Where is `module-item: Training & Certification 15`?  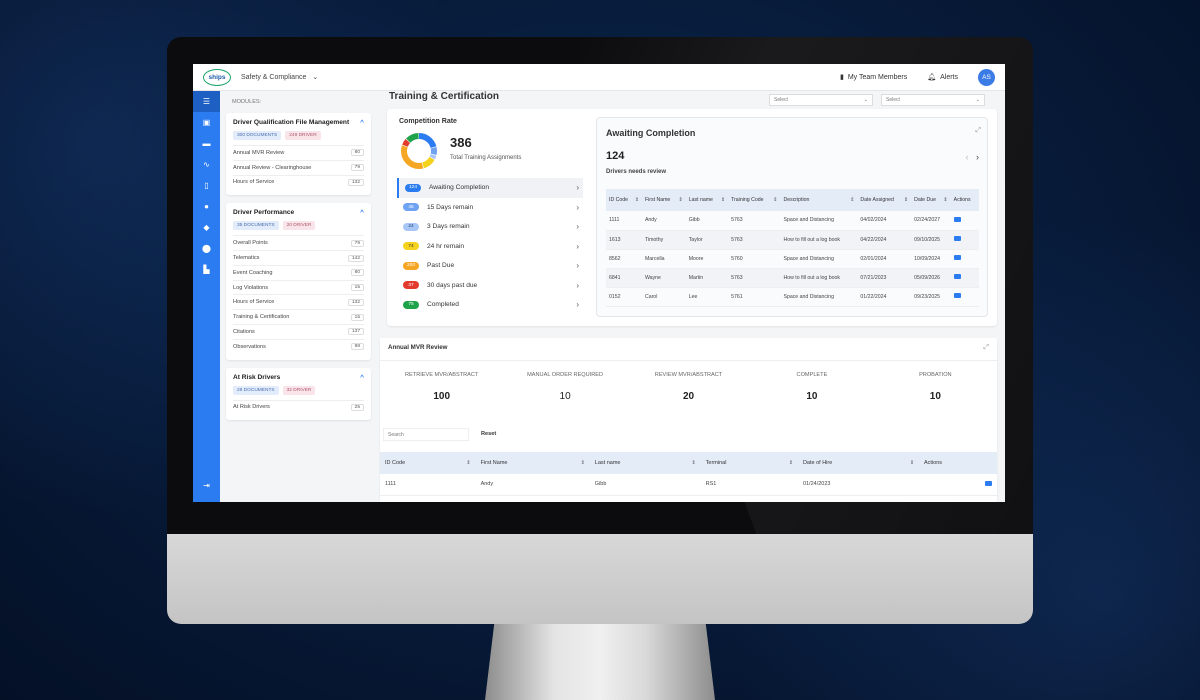
module-item: Training & Certification 15 is located at coordinates (298, 316).